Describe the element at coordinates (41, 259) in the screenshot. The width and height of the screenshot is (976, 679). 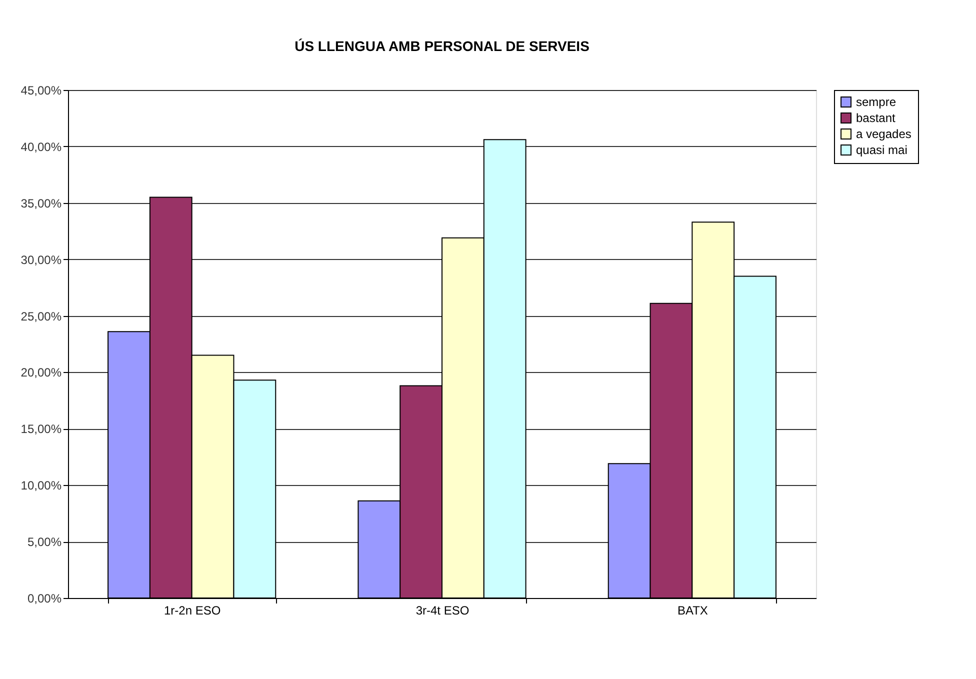
I see `y-tick-label: 30,00%` at that location.